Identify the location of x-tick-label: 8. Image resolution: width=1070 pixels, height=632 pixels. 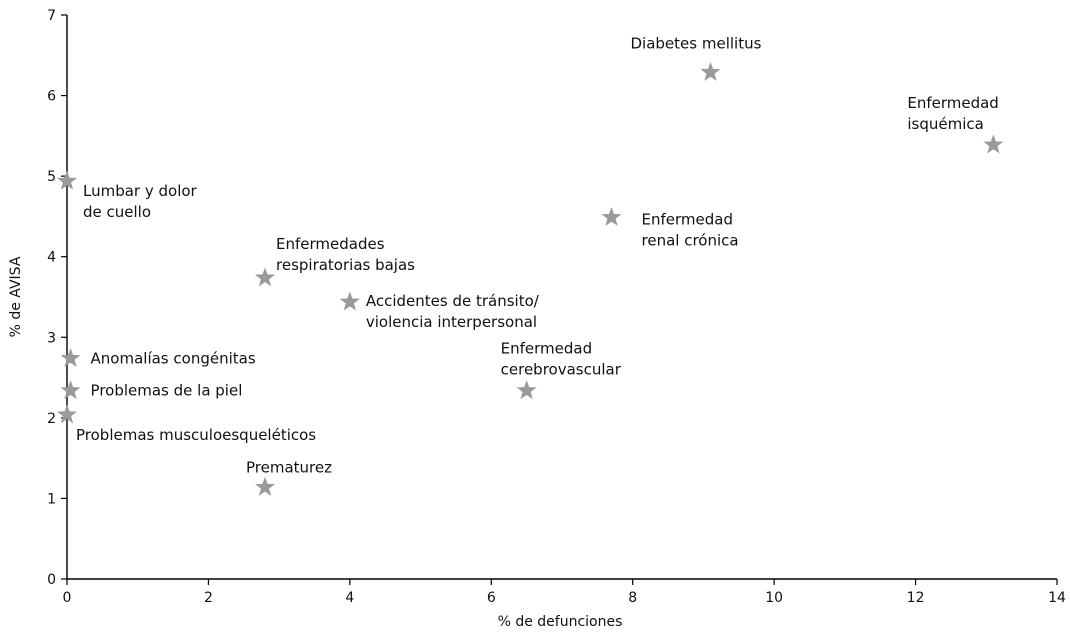
(632, 598).